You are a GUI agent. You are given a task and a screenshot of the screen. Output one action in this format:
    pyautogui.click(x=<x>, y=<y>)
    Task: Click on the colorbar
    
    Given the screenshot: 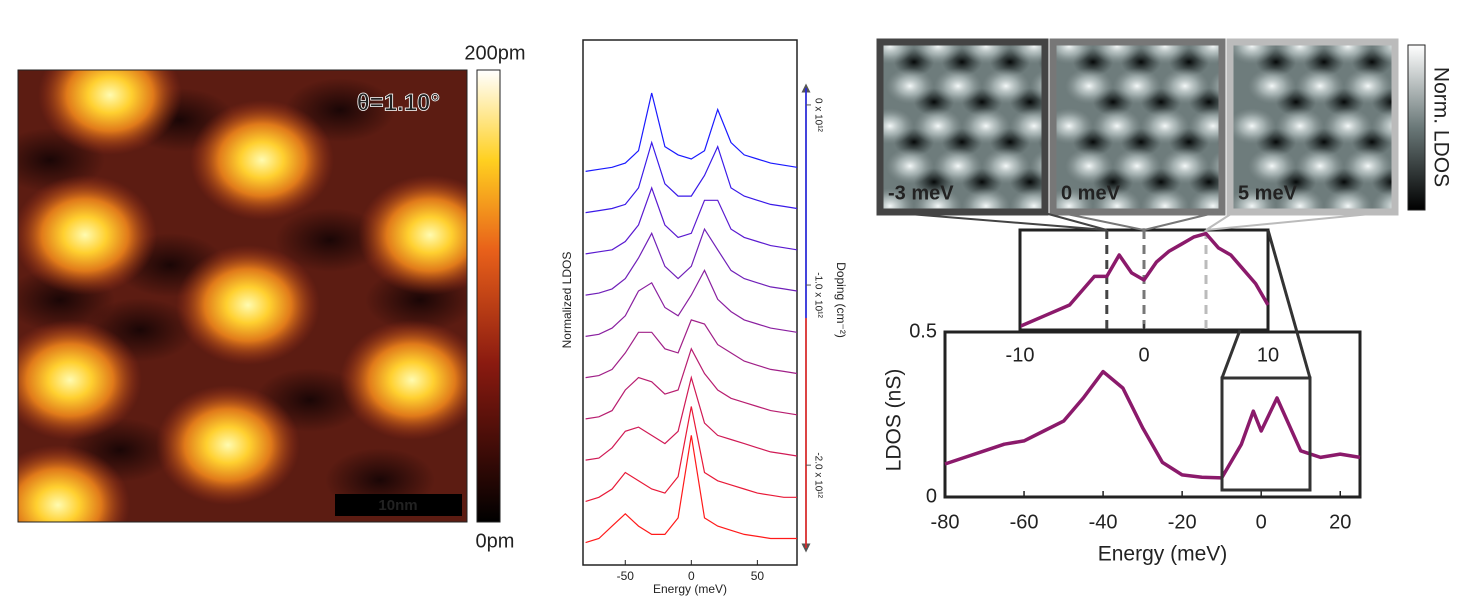 What is the action you would take?
    pyautogui.click(x=488, y=296)
    